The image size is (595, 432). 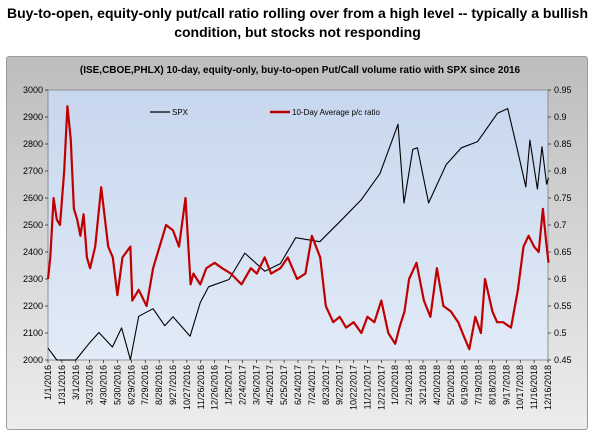 What do you see at coordinates (270, 385) in the screenshot?
I see `x-tick-label: 4/25/2017` at bounding box center [270, 385].